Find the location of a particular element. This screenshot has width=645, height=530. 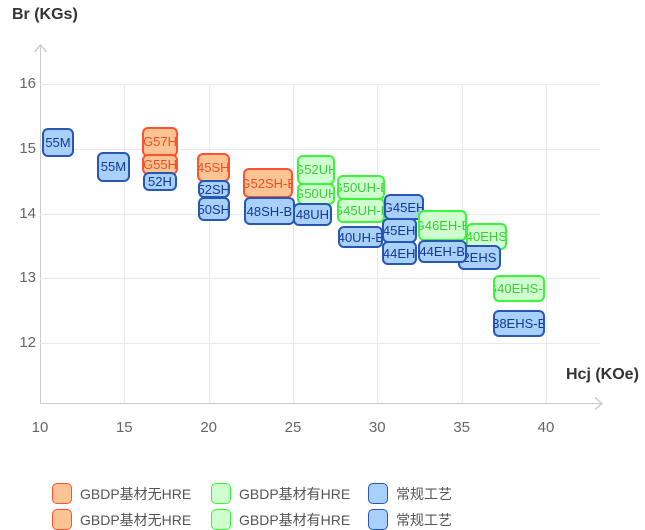

grade-box-g45uh-b: G45UH-B is located at coordinates (361, 211).